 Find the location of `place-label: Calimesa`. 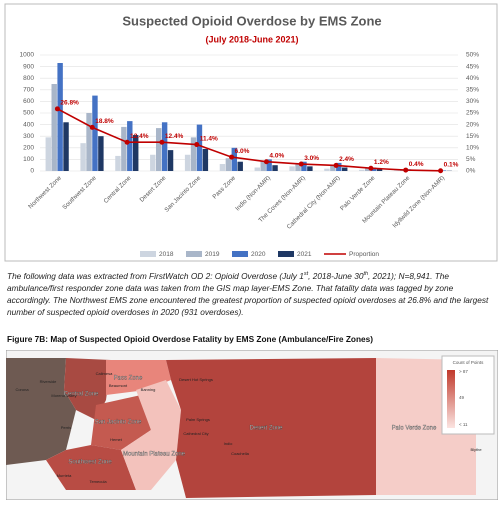

place-label: Calimesa is located at coordinates (104, 373).